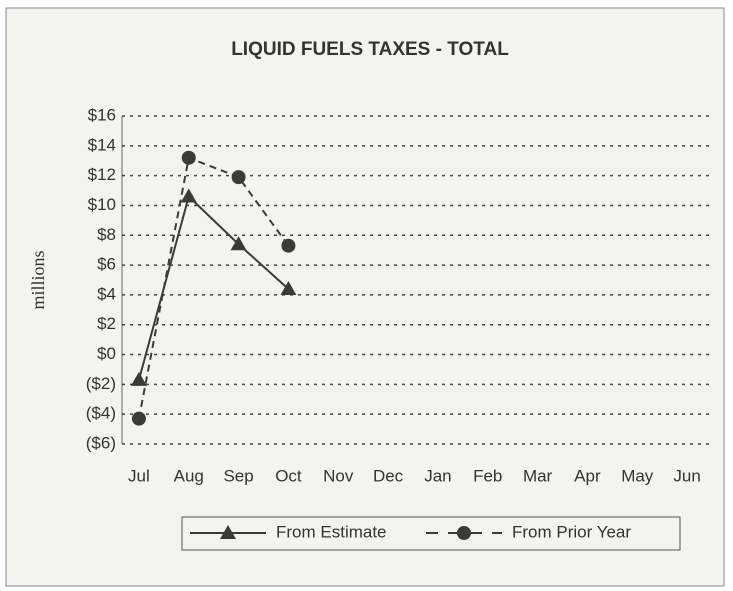  Describe the element at coordinates (102, 174) in the screenshot. I see `y-tick-label: $12` at that location.